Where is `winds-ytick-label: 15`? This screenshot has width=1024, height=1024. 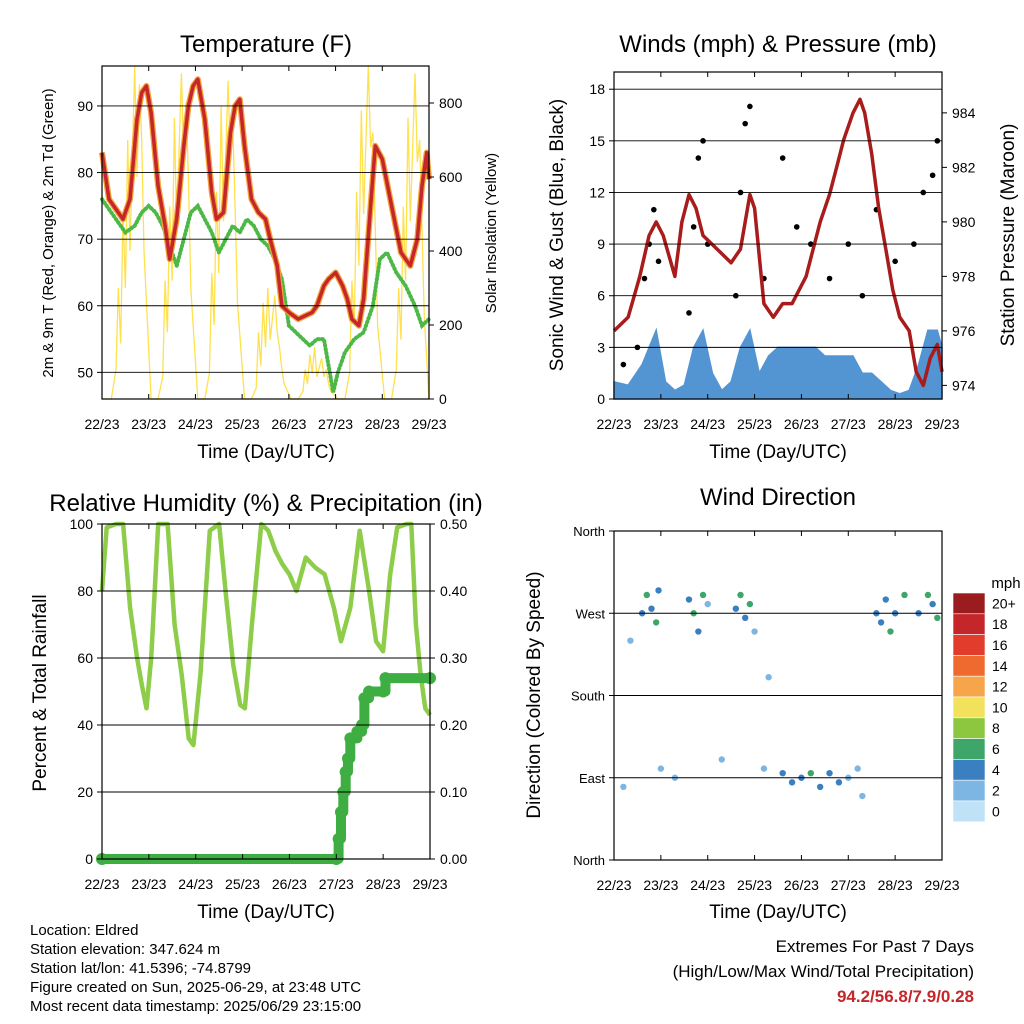
winds-ytick-label: 15 is located at coordinates (597, 141).